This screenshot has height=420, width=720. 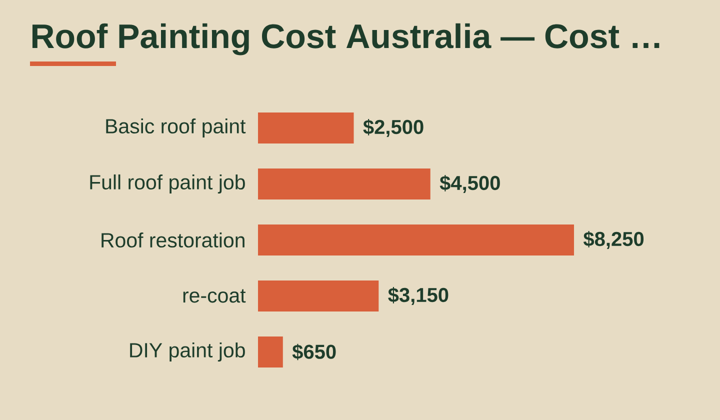 What do you see at coordinates (393, 128) in the screenshot?
I see `data-label: $2,500` at bounding box center [393, 128].